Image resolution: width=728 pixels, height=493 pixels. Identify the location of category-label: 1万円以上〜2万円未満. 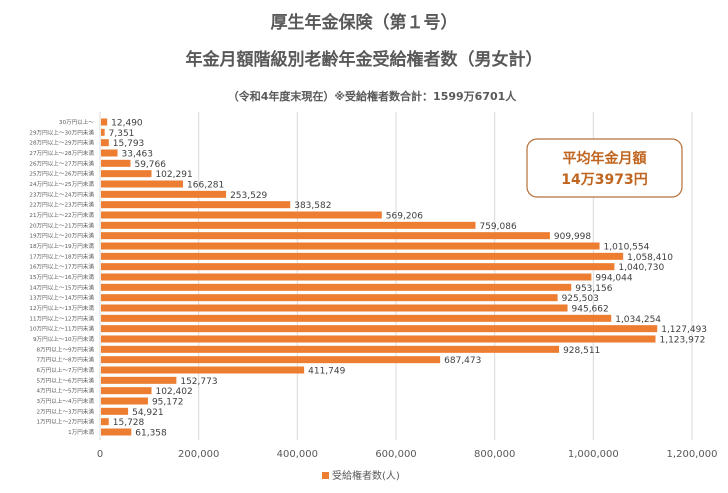
(66, 422).